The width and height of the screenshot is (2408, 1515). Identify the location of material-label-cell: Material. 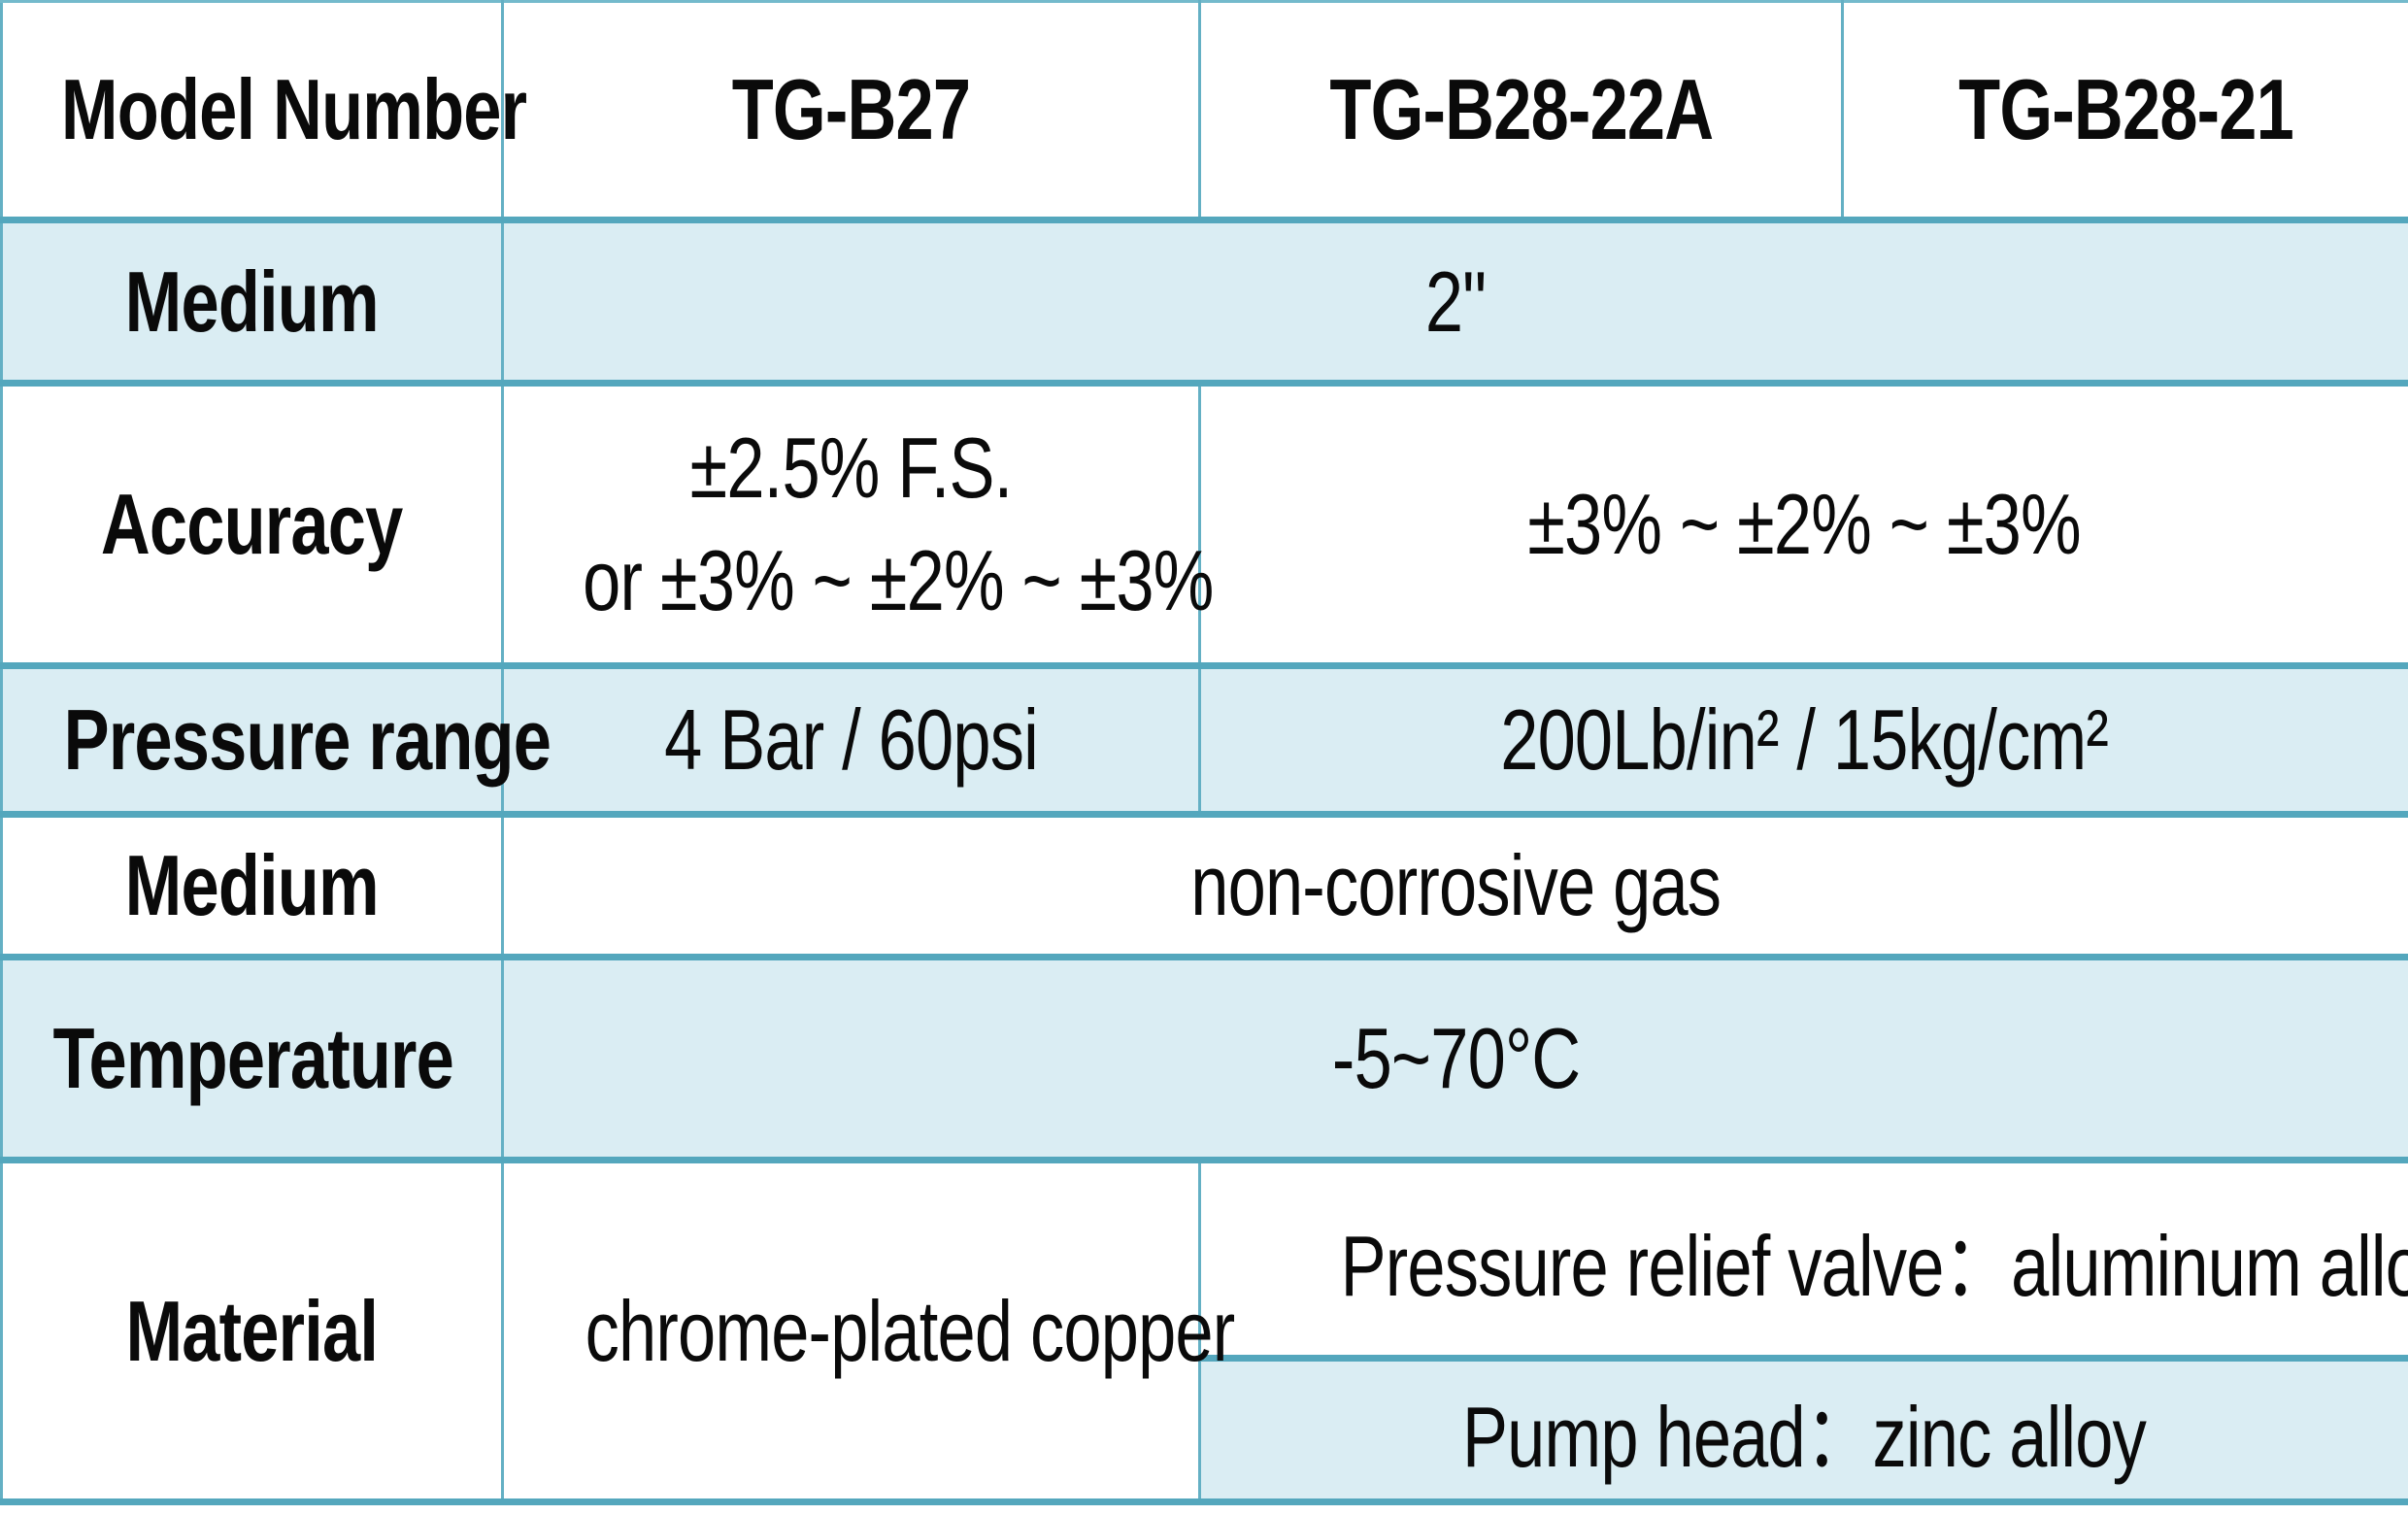
(252, 1331).